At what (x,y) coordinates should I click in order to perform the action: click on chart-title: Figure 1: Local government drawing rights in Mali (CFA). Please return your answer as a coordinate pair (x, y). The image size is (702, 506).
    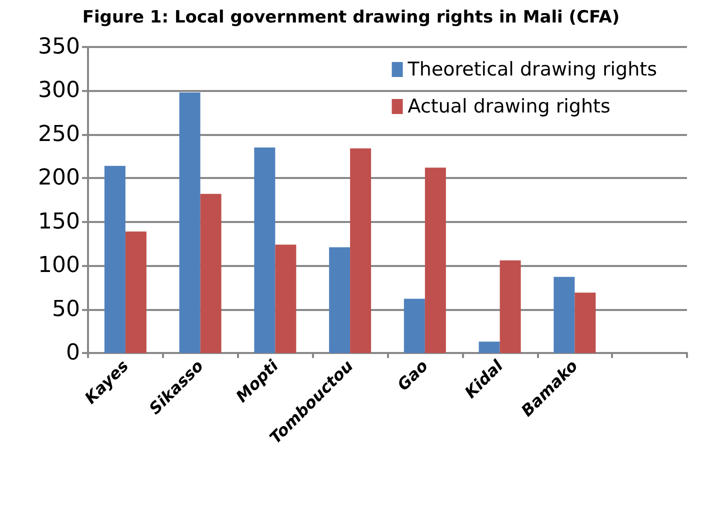
    Looking at the image, I should click on (351, 18).